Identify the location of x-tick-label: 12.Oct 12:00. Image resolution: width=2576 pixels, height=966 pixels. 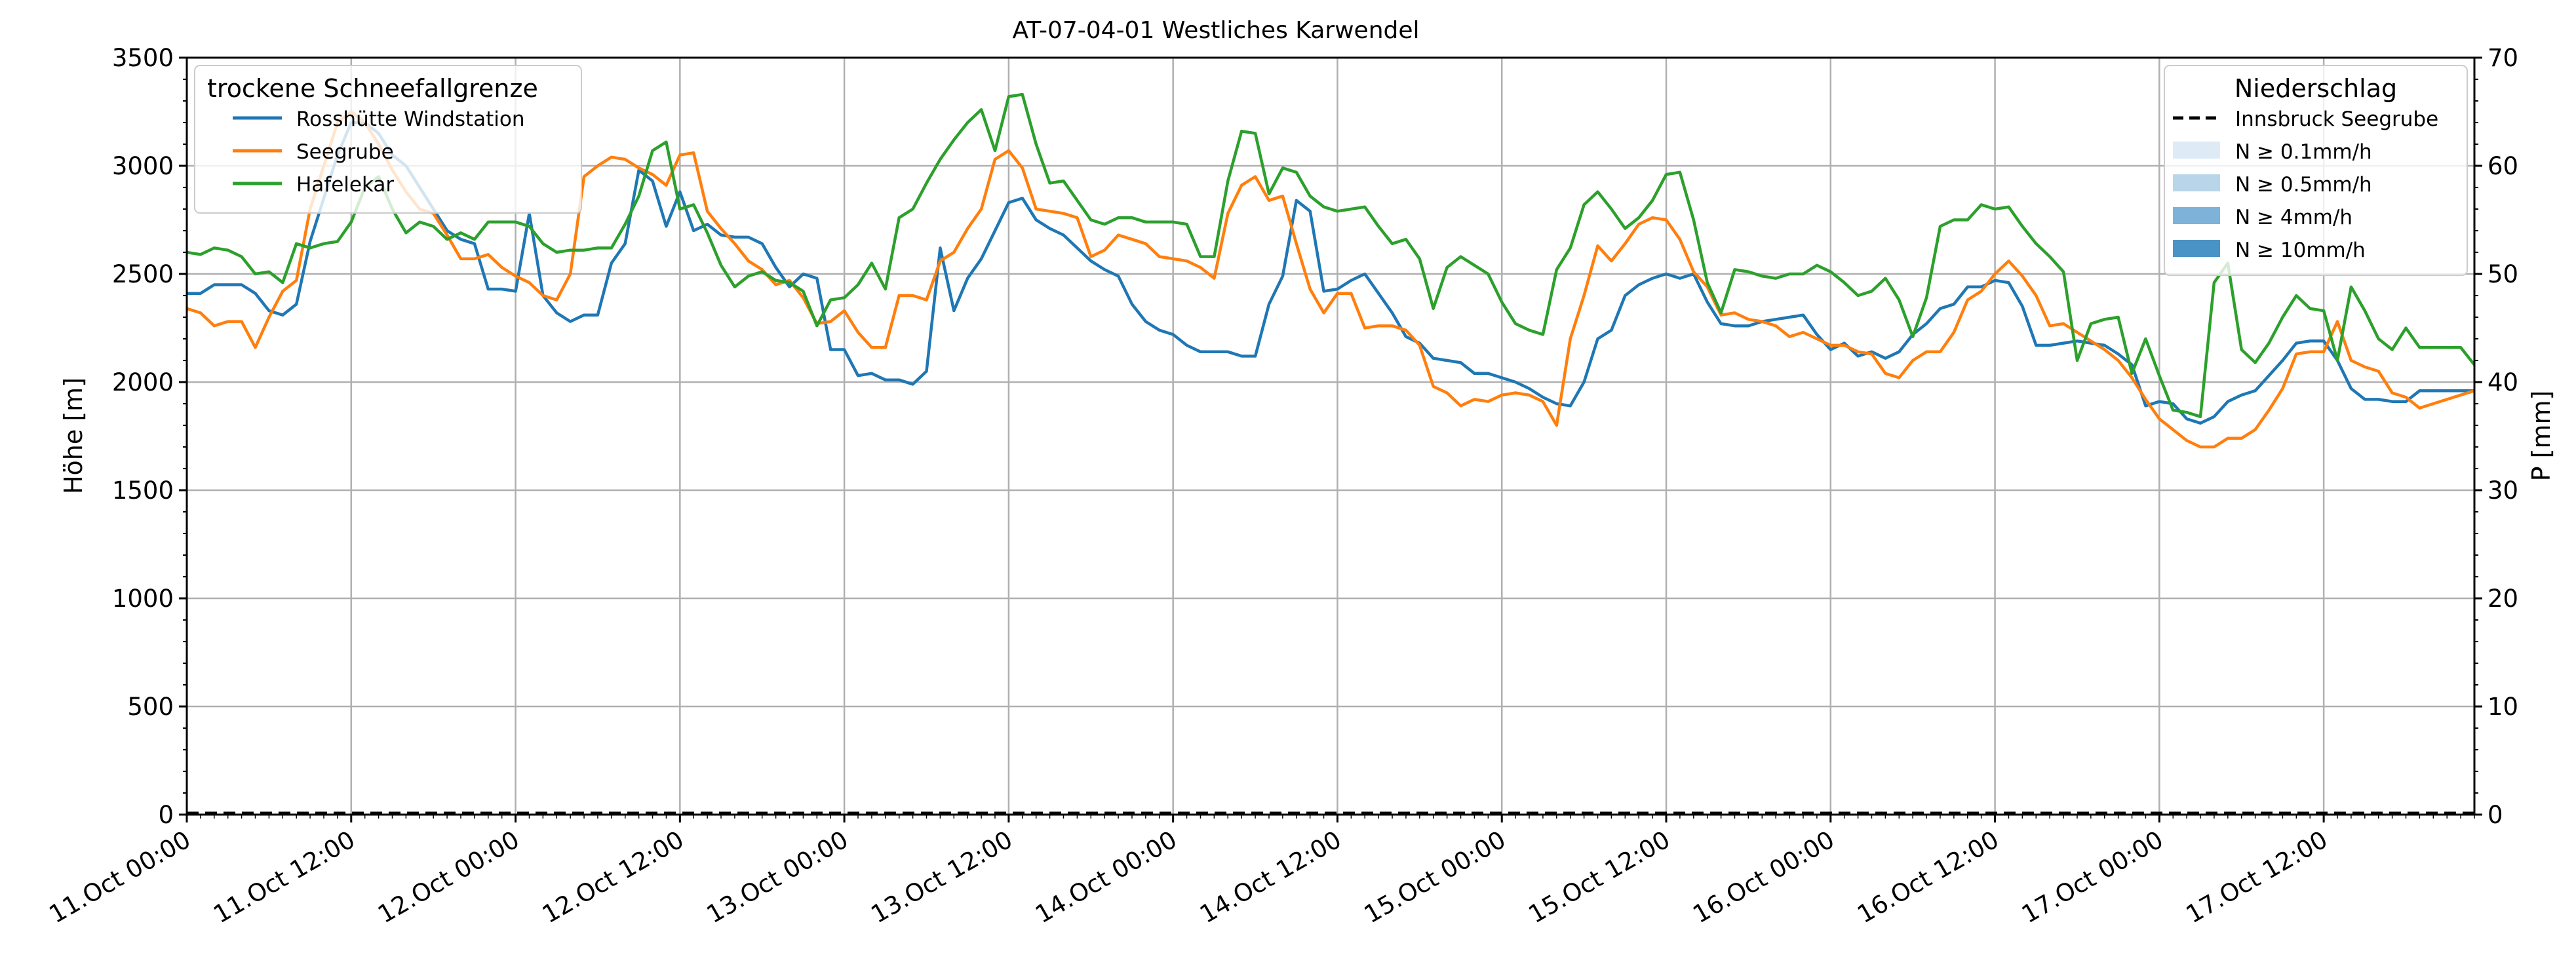
(612, 877).